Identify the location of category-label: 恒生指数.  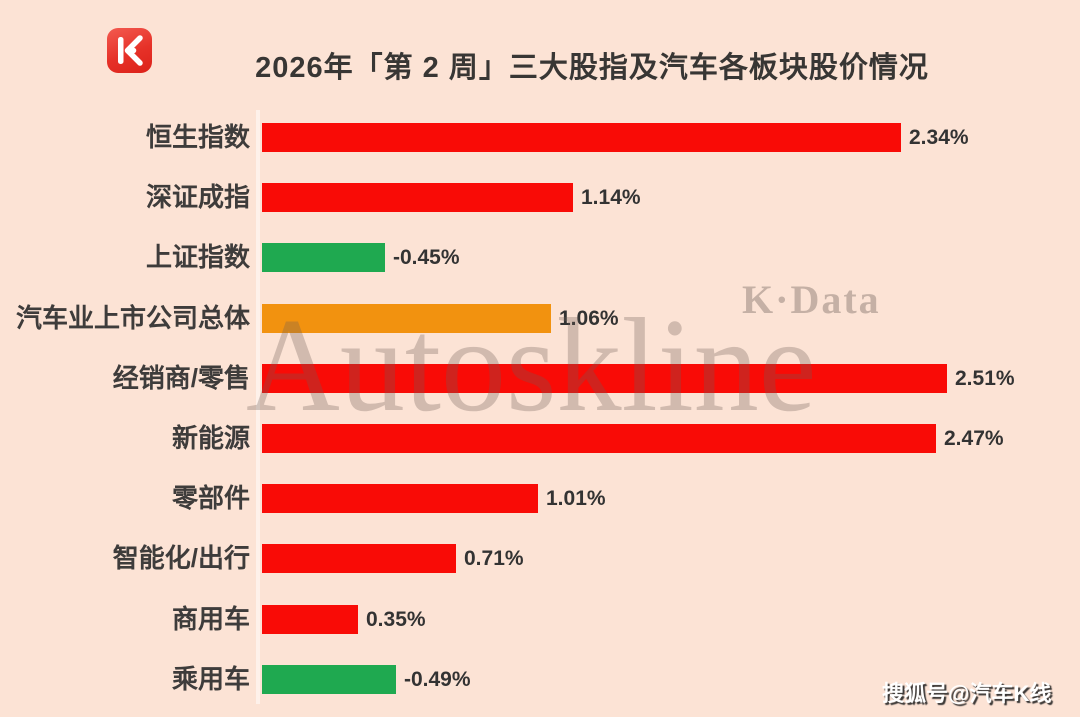
(197, 137).